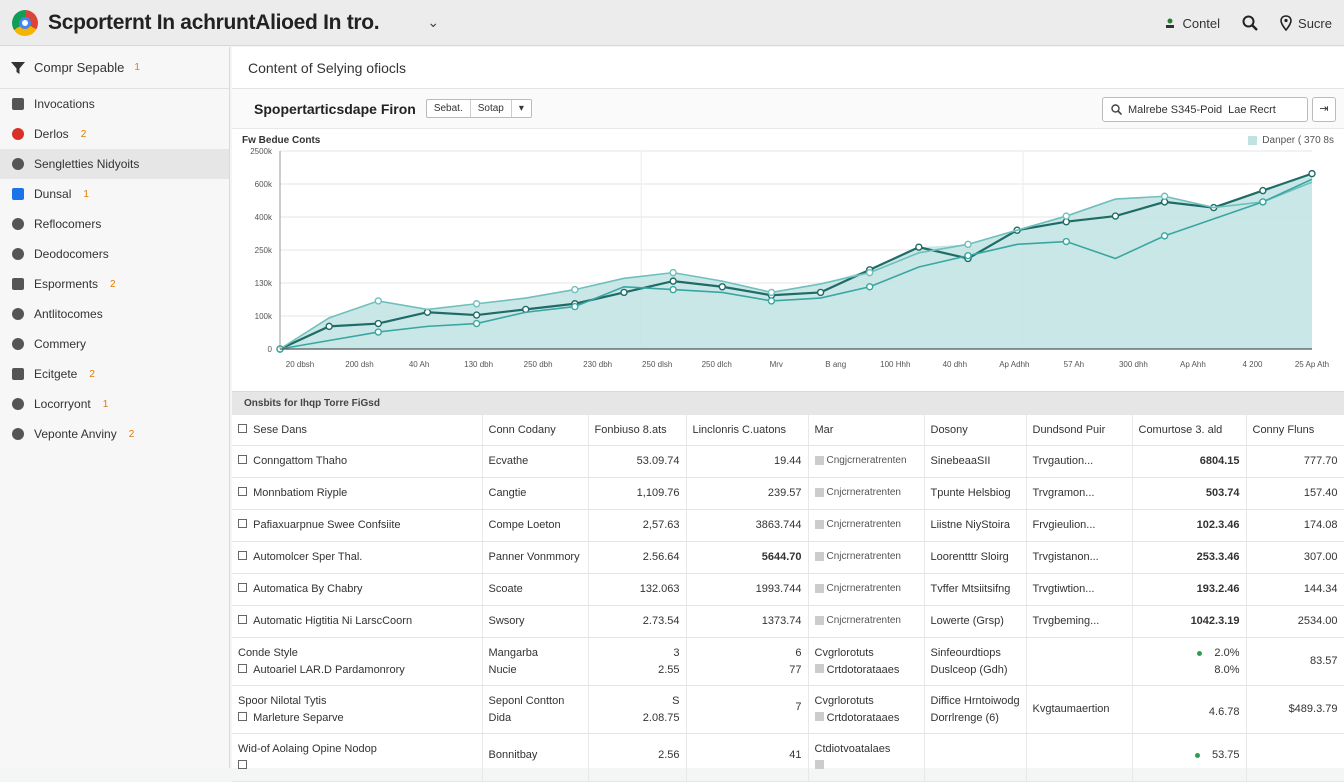 This screenshot has height=782, width=1344. Describe the element at coordinates (114, 314) in the screenshot. I see `sidebar-item: Antlitocomes` at that location.